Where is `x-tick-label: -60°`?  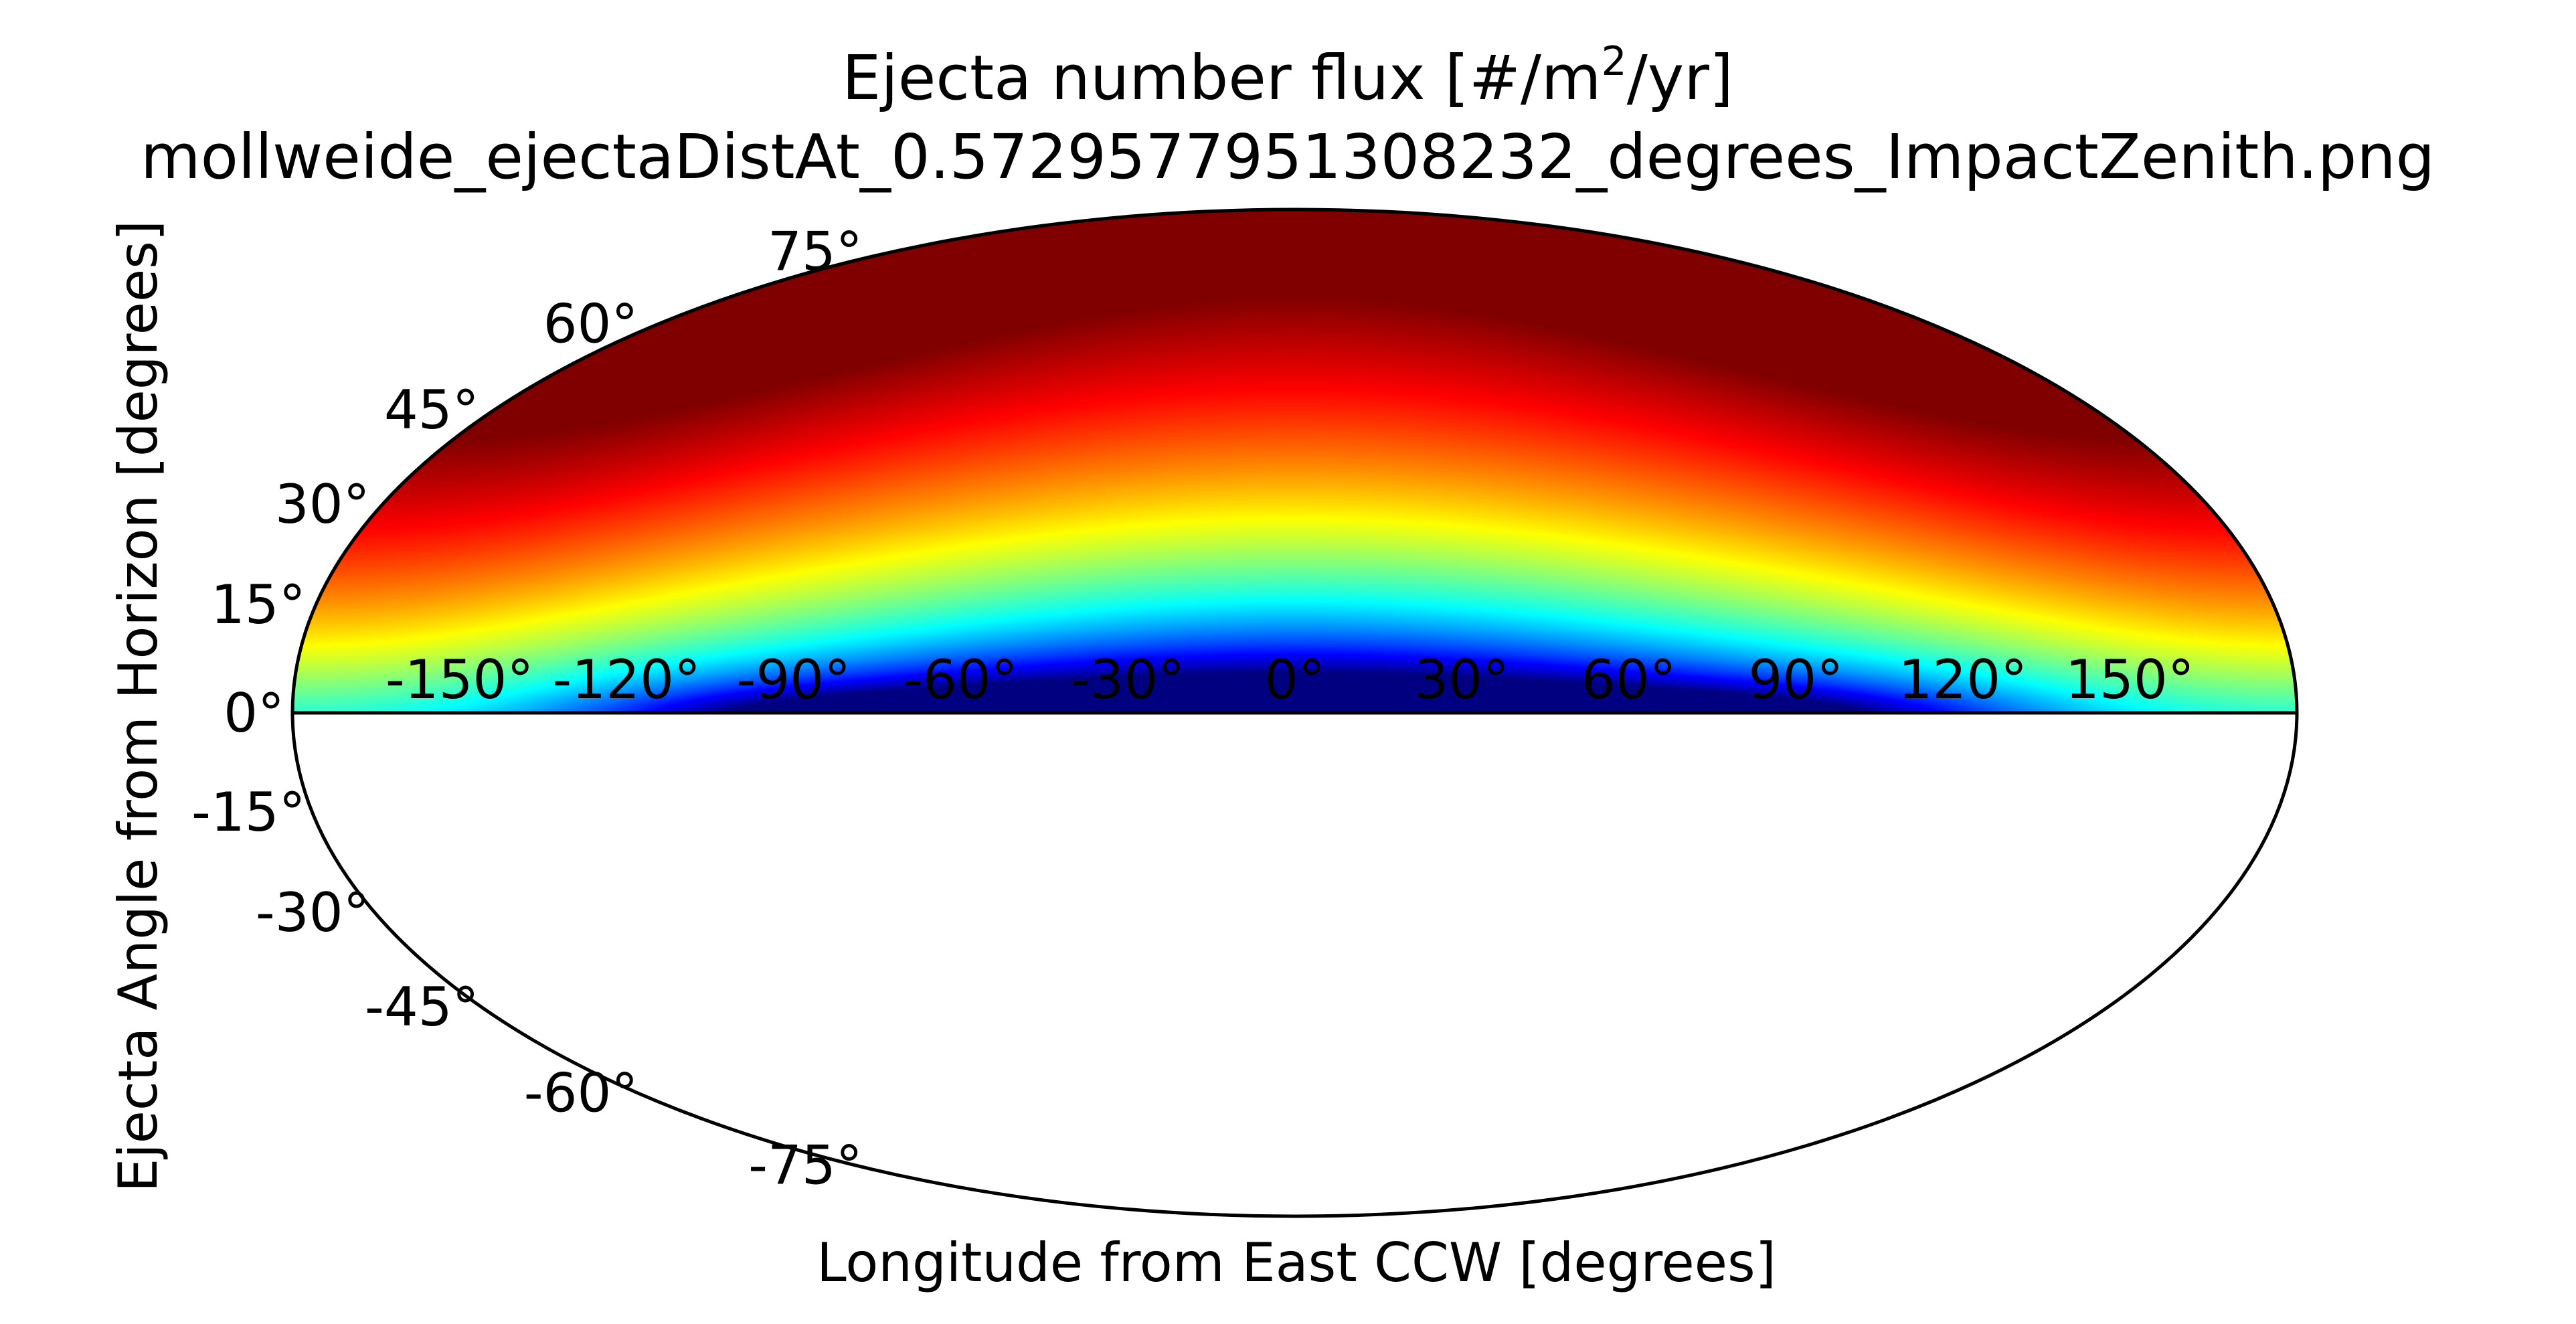
x-tick-label: -60° is located at coordinates (961, 680).